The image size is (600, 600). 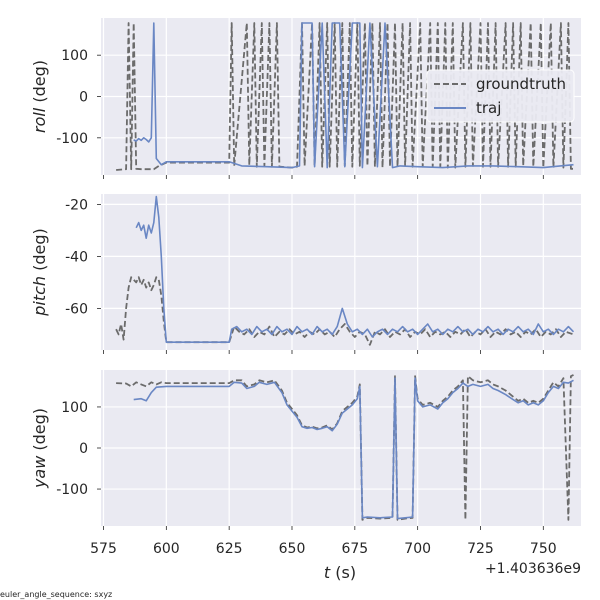 What do you see at coordinates (488, 108) in the screenshot?
I see `legend-traj-label: traj` at bounding box center [488, 108].